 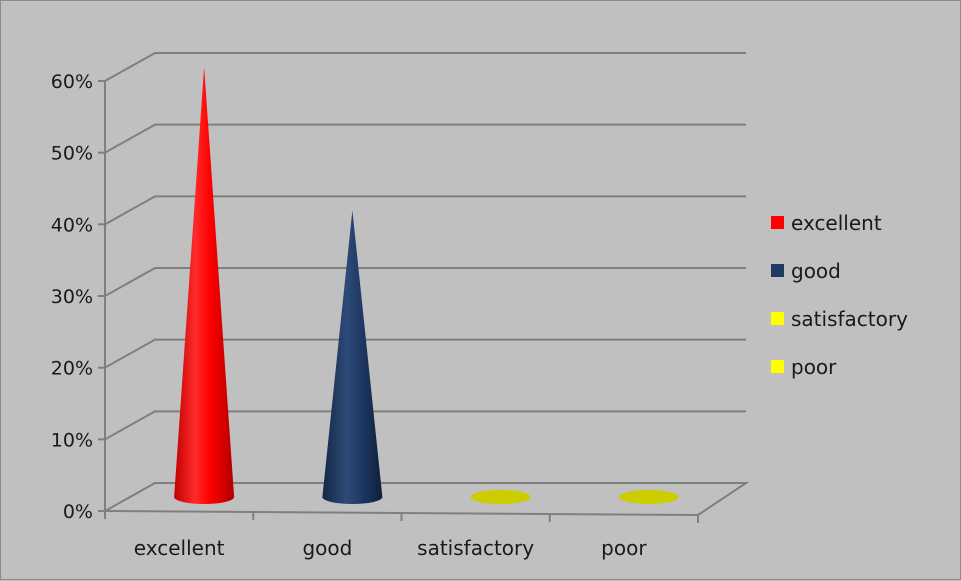 I want to click on y-tick-label: 10%, so click(x=72, y=440).